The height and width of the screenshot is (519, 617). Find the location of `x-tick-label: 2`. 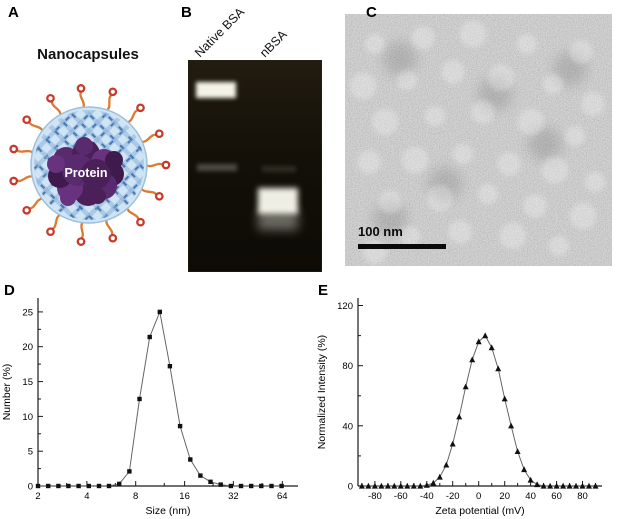

x-tick-label: 2 is located at coordinates (37, 496).